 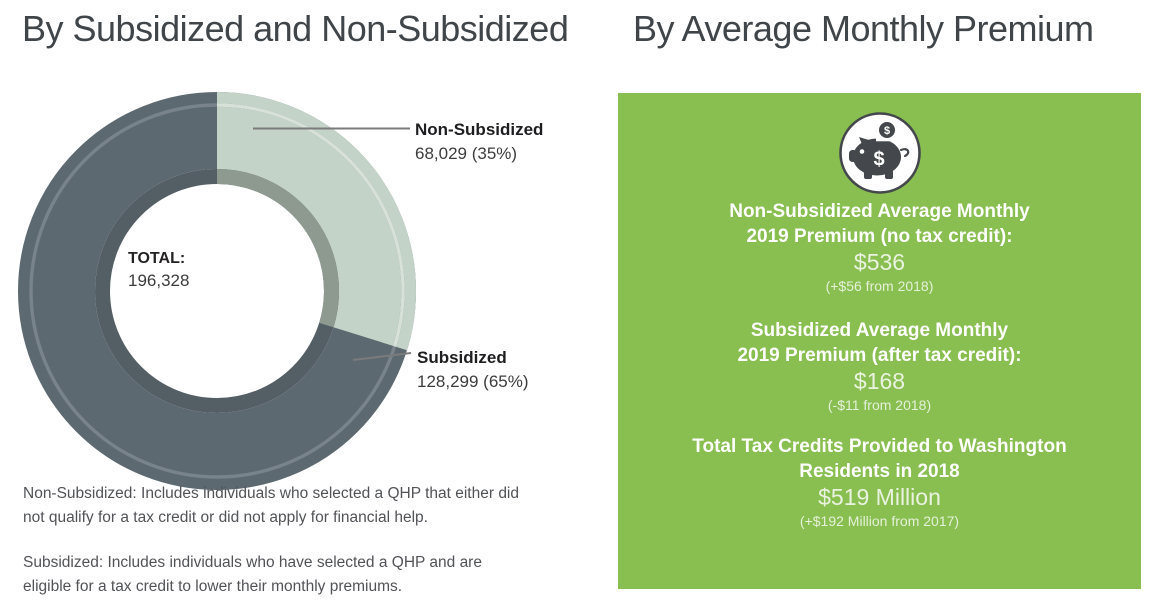 What do you see at coordinates (382, 356) in the screenshot?
I see `leader-line-subsidized` at bounding box center [382, 356].